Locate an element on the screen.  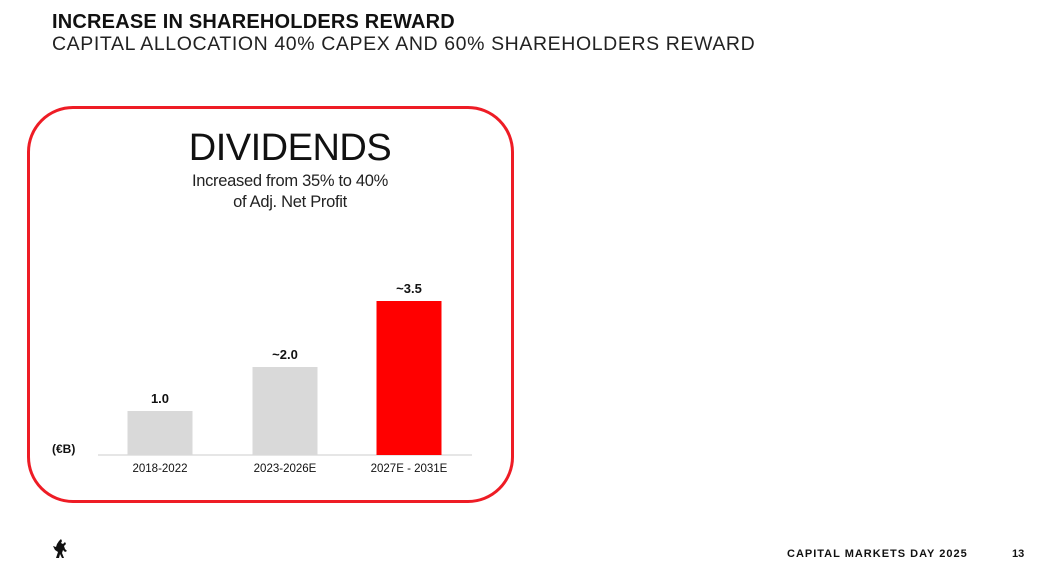
category-label-2: 2023-2026E is located at coordinates (285, 469).